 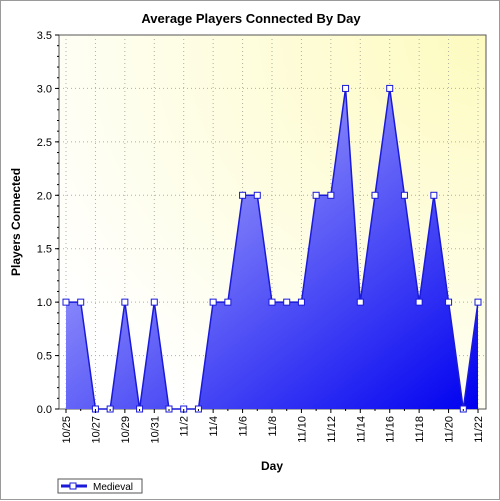 What do you see at coordinates (48, 223) in the screenshot?
I see `y-axis: 0.0 0.5 1.0 1.5 2.0 2.5 3.0 3.5` at bounding box center [48, 223].